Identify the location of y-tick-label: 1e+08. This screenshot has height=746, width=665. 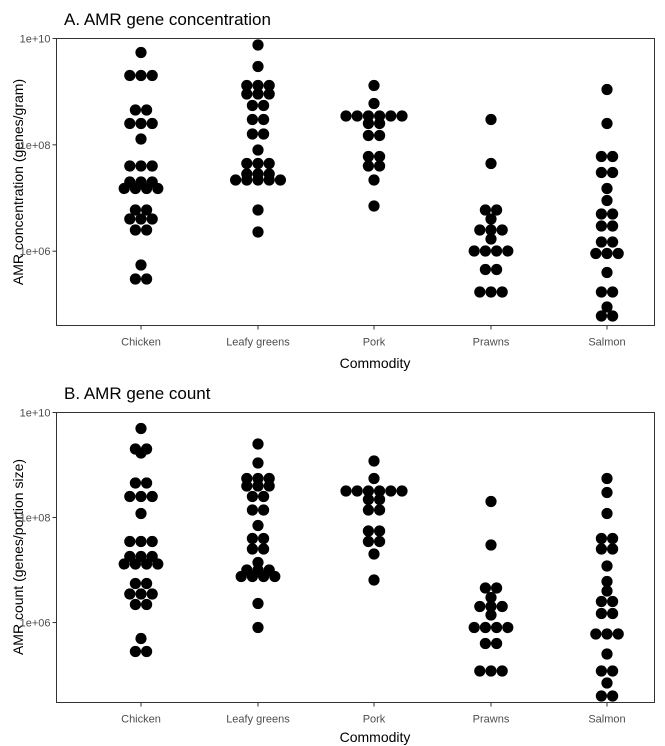
(35, 146).